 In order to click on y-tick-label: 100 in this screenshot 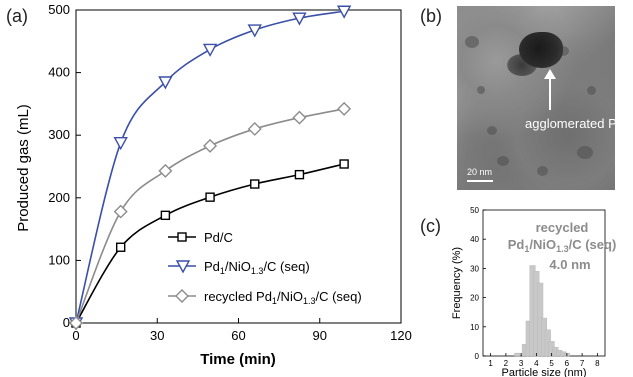, I will do `click(59, 259)`.